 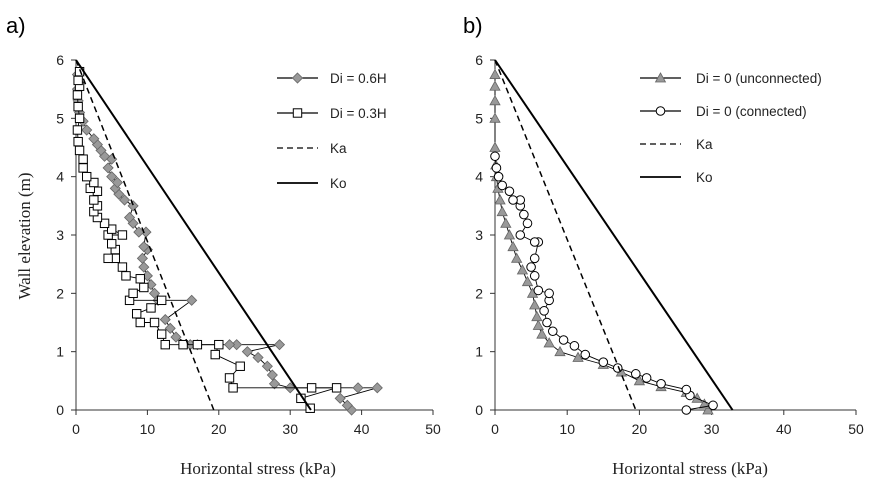 I want to click on x-tick-label: 0, so click(x=76, y=429).